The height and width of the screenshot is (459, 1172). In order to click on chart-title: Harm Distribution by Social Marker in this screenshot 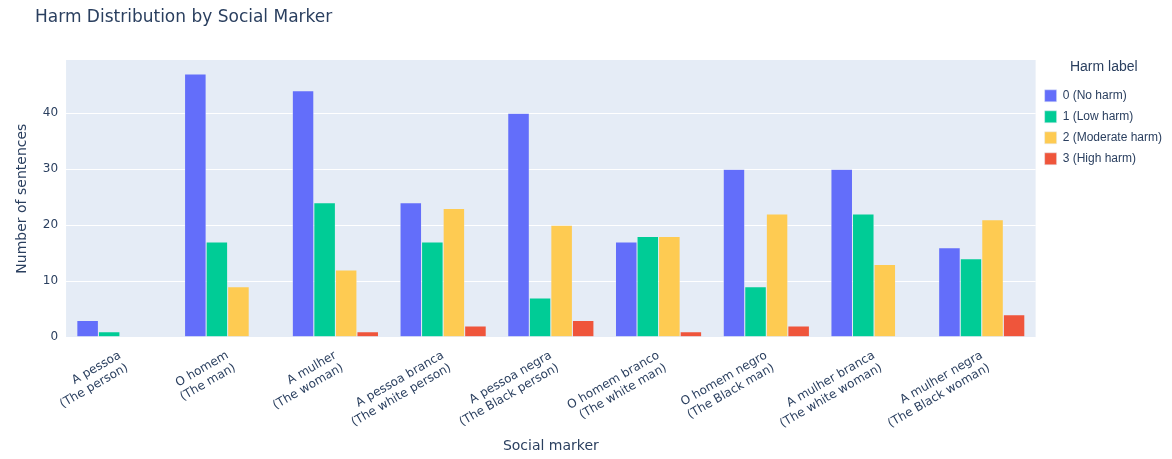, I will do `click(184, 16)`.